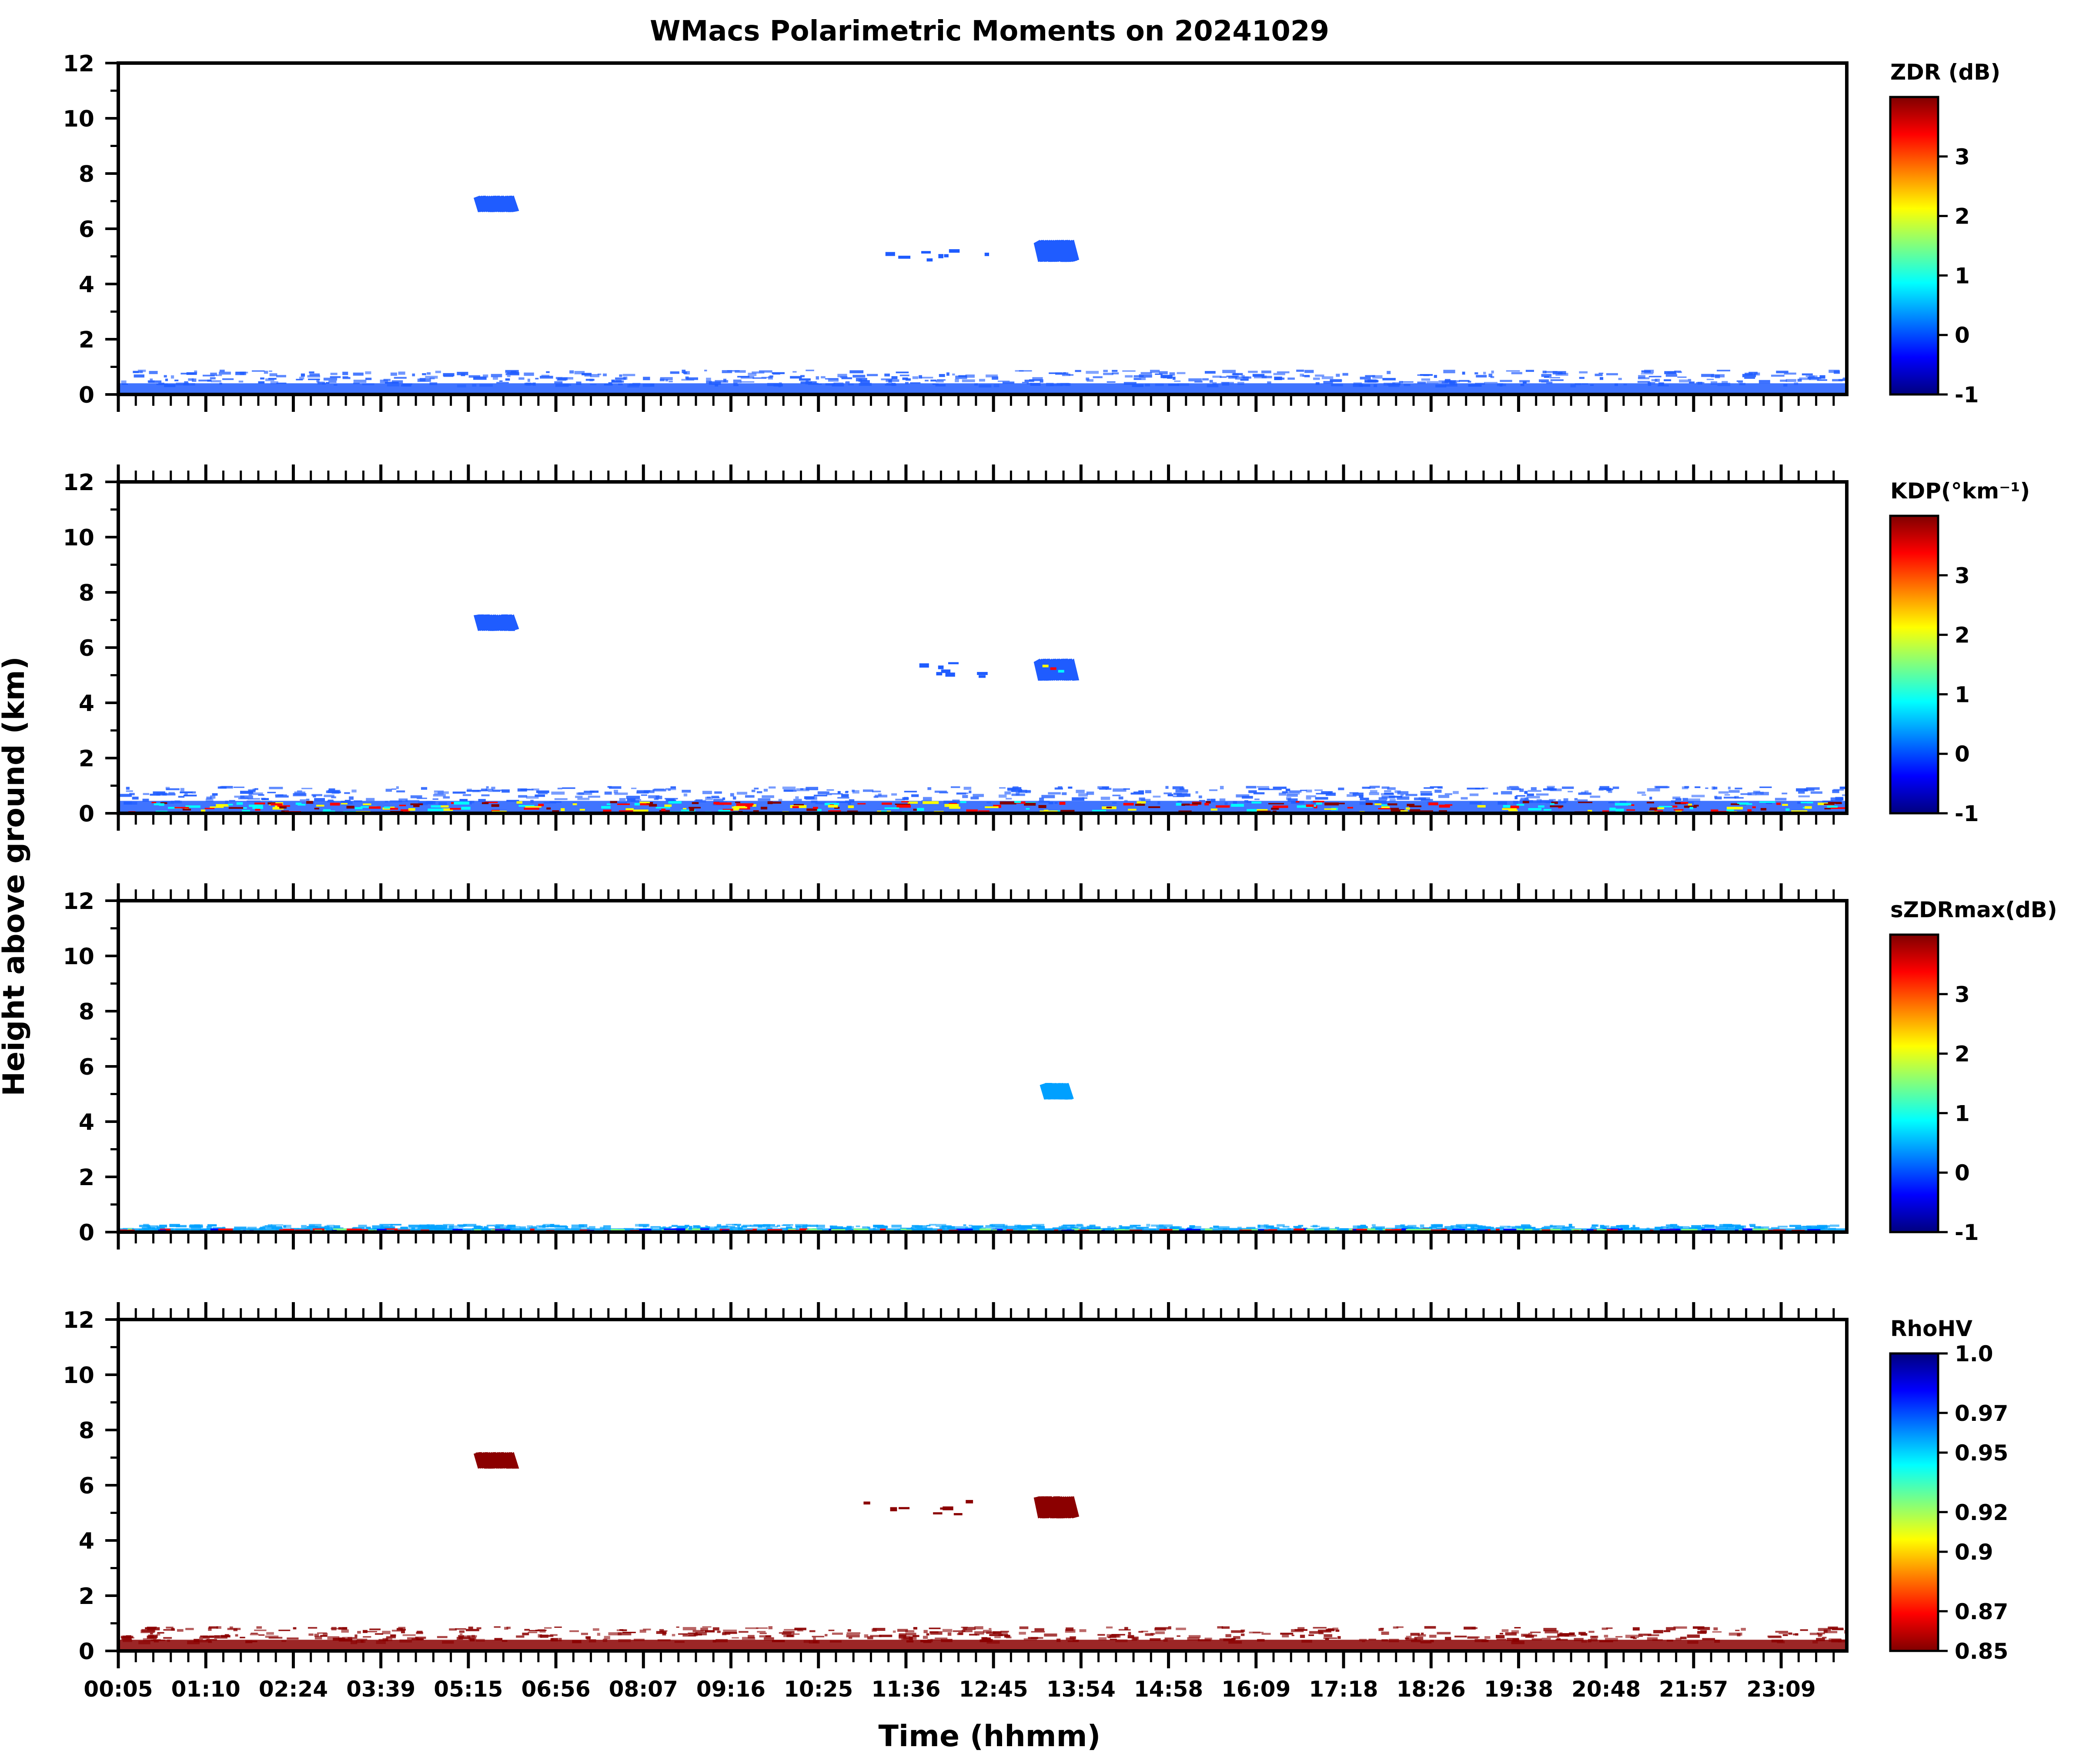 The image size is (2086, 1764). I want to click on x-tick-label: 21:57, so click(1694, 1689).